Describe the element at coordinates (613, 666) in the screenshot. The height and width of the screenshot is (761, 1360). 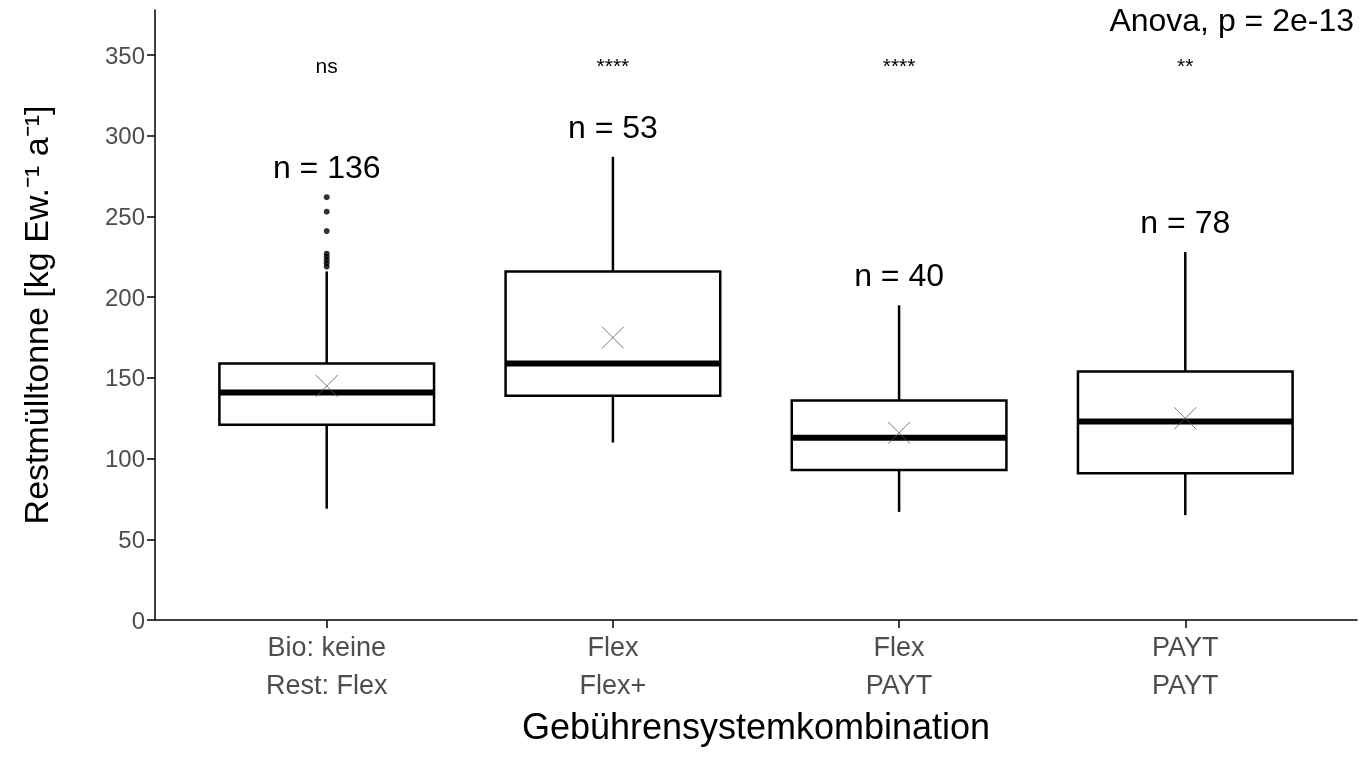
I see `x-tick-label: Flex Flex+` at that location.